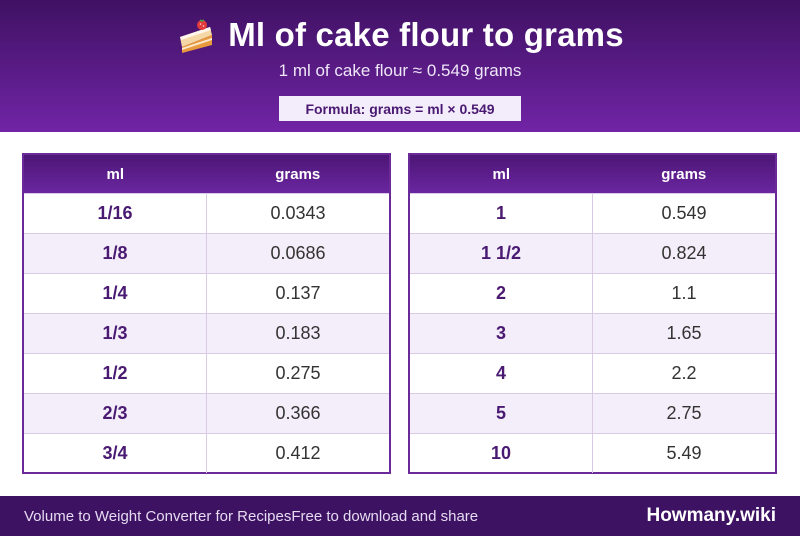 The height and width of the screenshot is (536, 800). Describe the element at coordinates (501, 253) in the screenshot. I see `ml-cell: 1 1/2` at that location.